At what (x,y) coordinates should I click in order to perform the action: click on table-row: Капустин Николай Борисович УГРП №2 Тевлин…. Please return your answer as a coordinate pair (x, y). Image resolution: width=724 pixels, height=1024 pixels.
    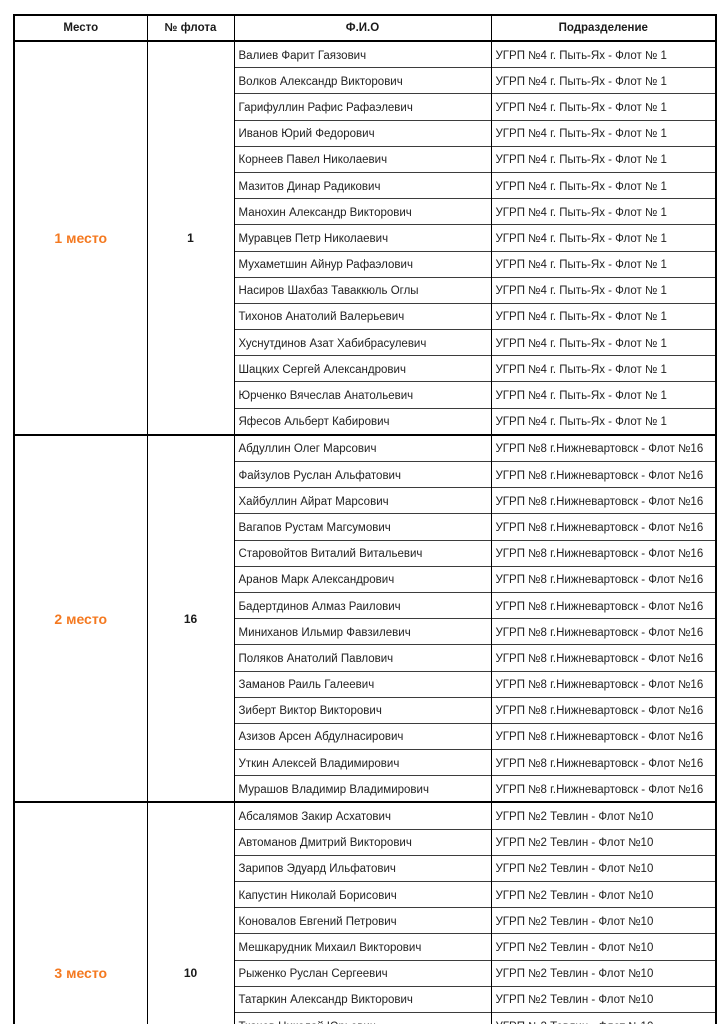
    Looking at the image, I should click on (365, 894).